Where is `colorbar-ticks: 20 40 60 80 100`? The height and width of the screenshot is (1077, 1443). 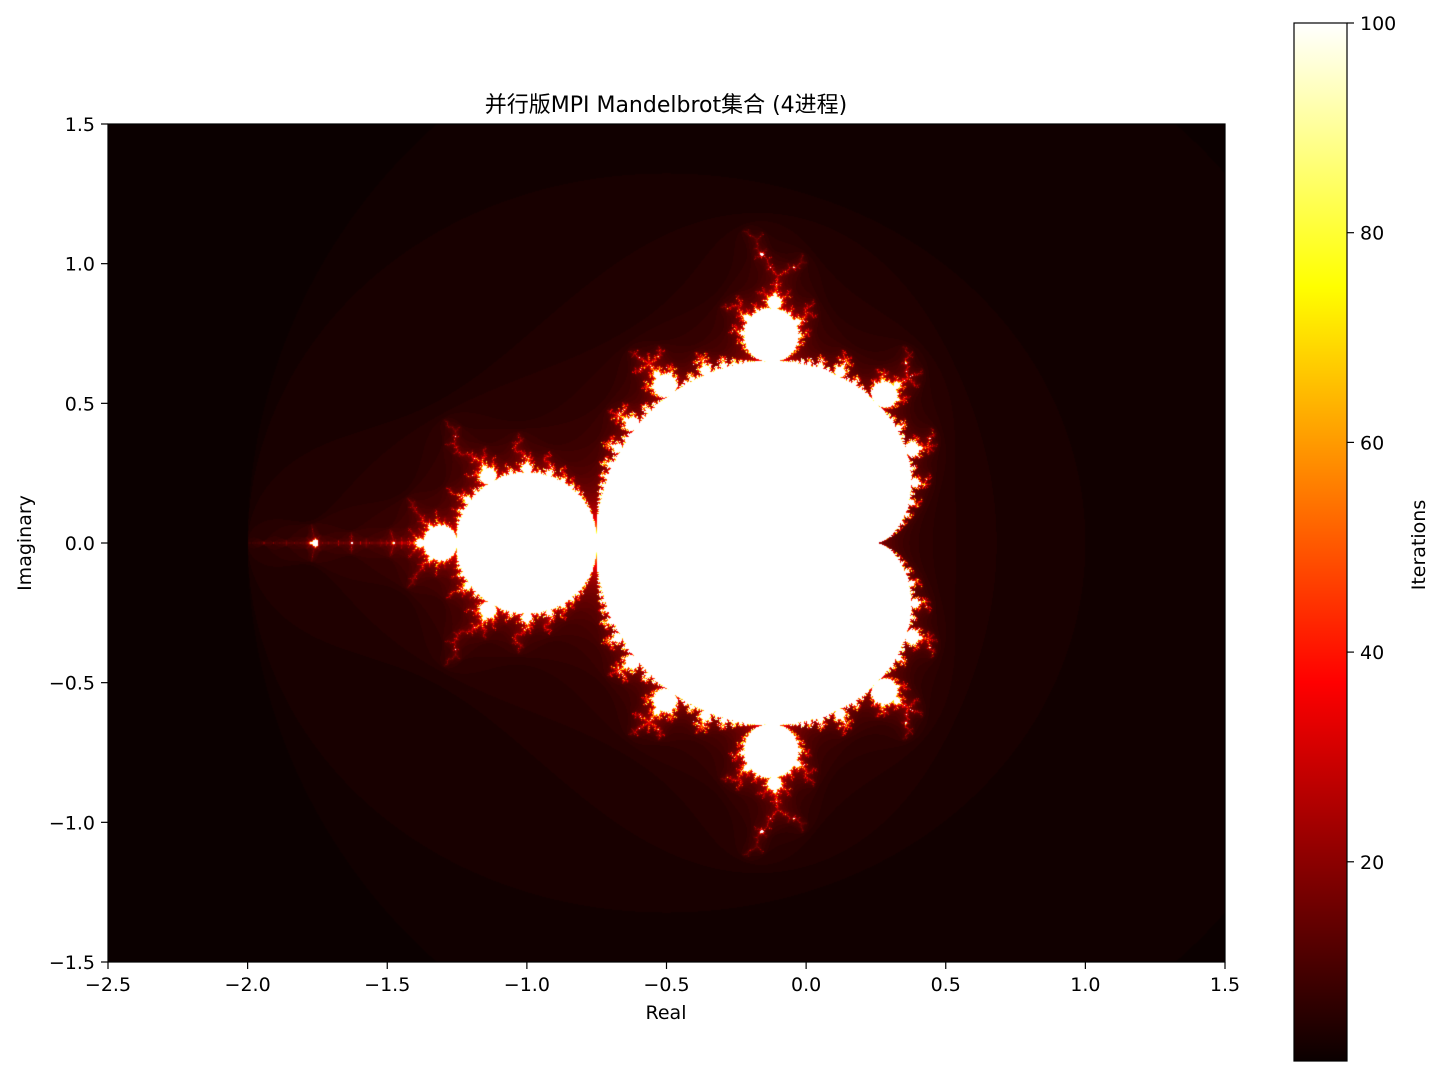 colorbar-ticks: 20 40 60 80 100 is located at coordinates (1371, 443).